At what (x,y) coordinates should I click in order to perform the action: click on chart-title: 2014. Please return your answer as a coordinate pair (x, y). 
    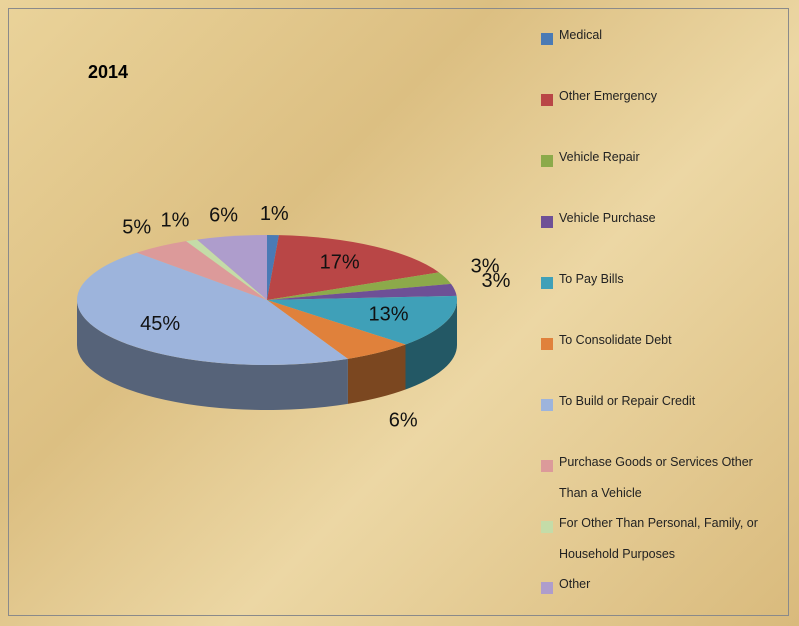
    Looking at the image, I should click on (108, 72).